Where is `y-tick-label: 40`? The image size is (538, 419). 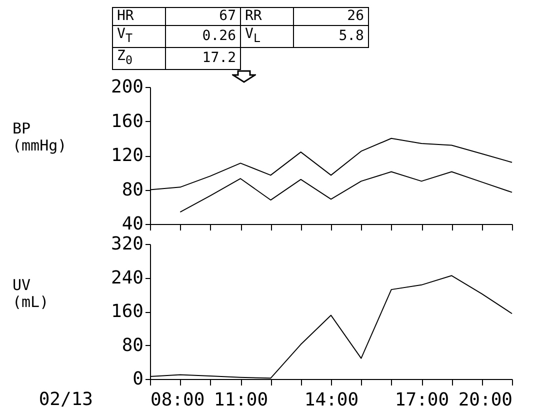
y-tick-label: 40 is located at coordinates (133, 224).